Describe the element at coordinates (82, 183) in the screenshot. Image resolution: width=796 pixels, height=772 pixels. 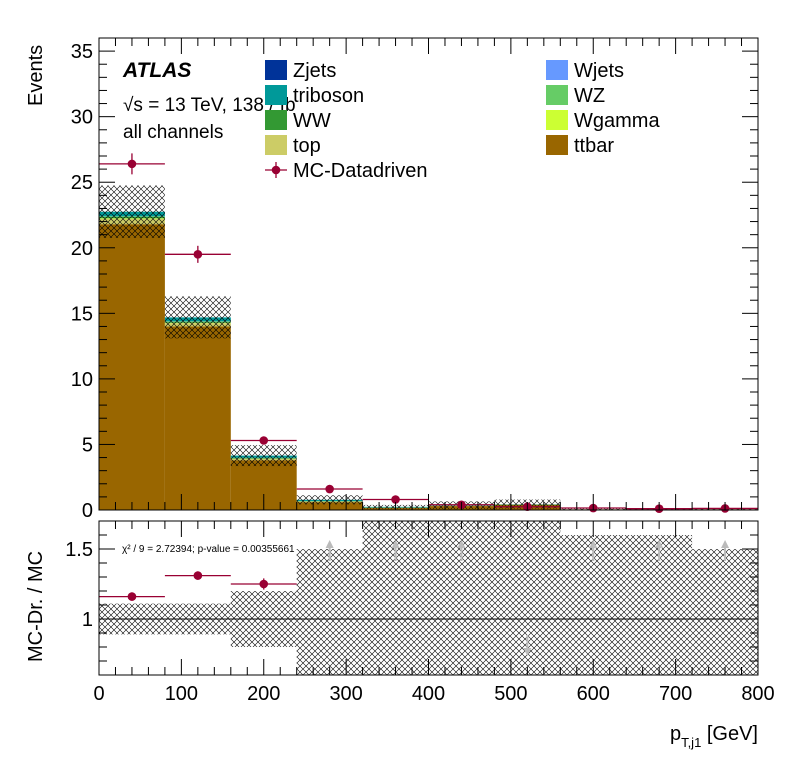
I see `y-tick-label: 25` at that location.